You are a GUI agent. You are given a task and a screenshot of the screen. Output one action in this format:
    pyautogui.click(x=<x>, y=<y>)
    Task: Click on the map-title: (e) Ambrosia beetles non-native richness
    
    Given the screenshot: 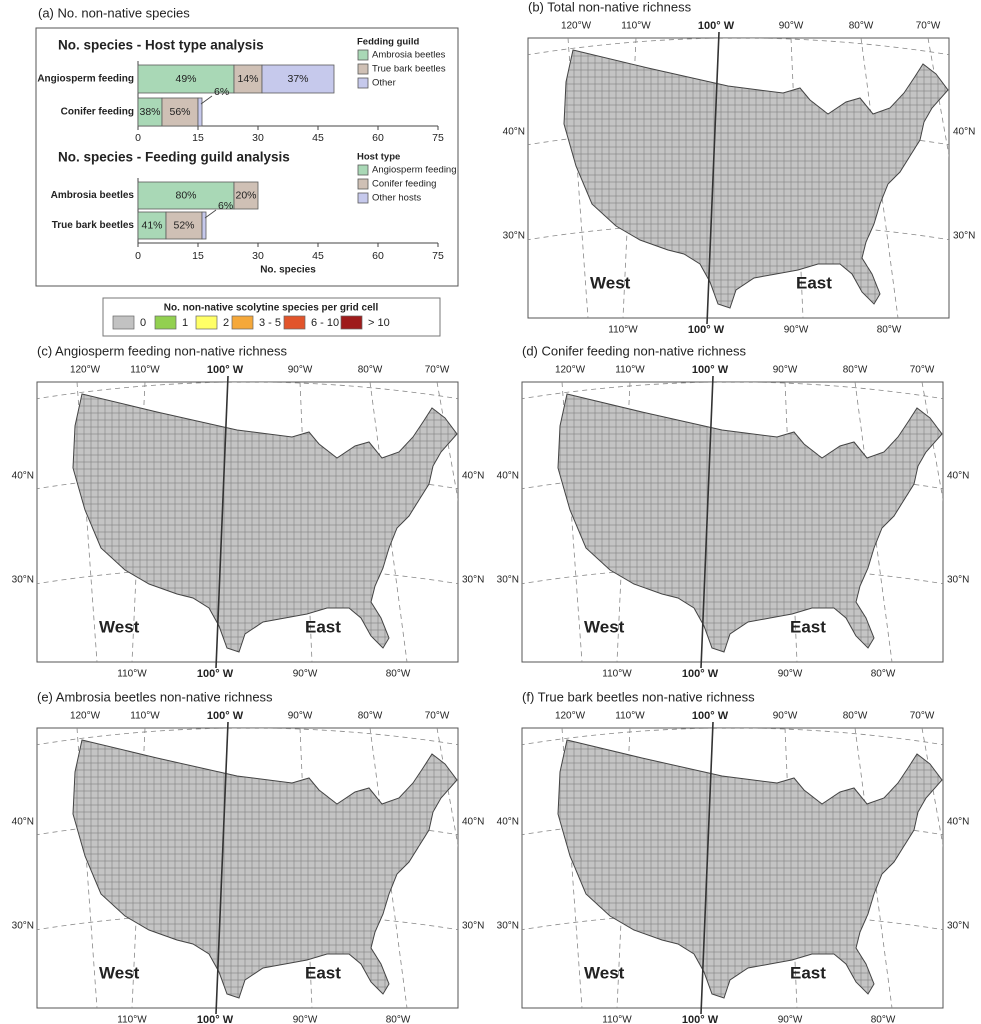 What is the action you would take?
    pyautogui.click(x=155, y=696)
    